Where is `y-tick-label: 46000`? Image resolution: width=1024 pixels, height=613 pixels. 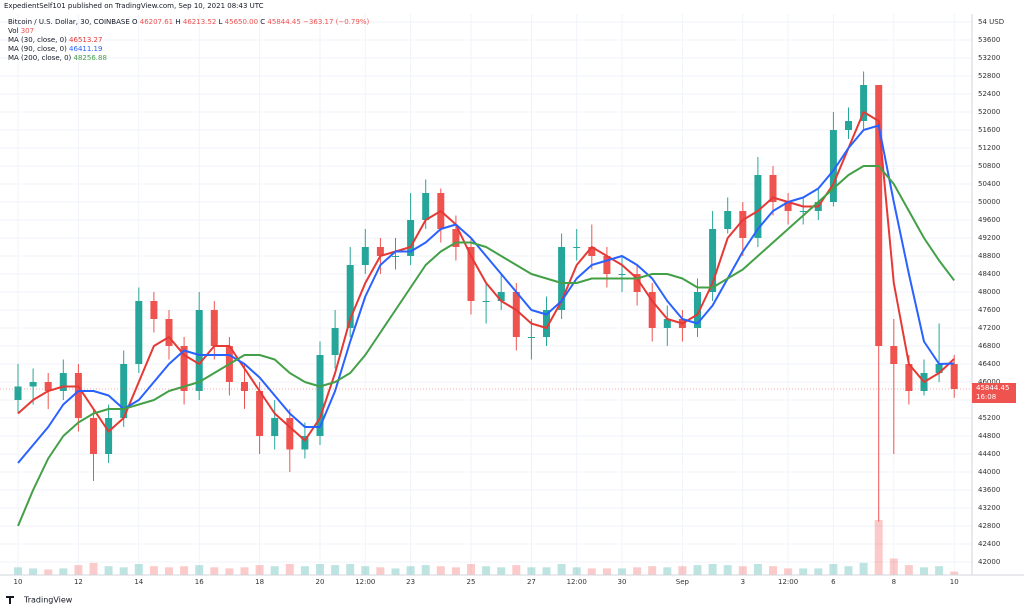
y-tick-label: 46000 is located at coordinates (989, 382).